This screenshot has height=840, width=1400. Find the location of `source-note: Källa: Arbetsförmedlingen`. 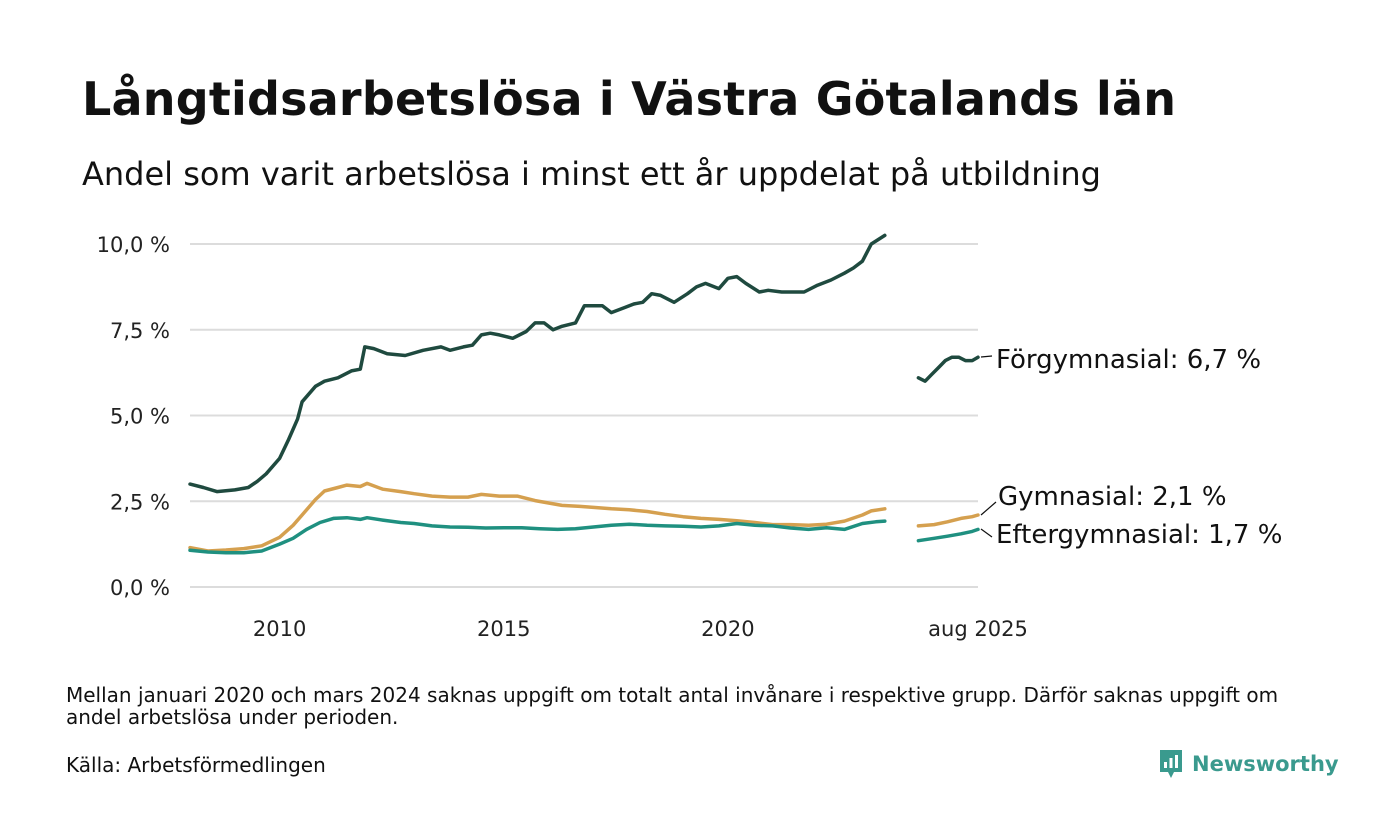

source-note: Källa: Arbetsförmedlingen is located at coordinates (196, 765).